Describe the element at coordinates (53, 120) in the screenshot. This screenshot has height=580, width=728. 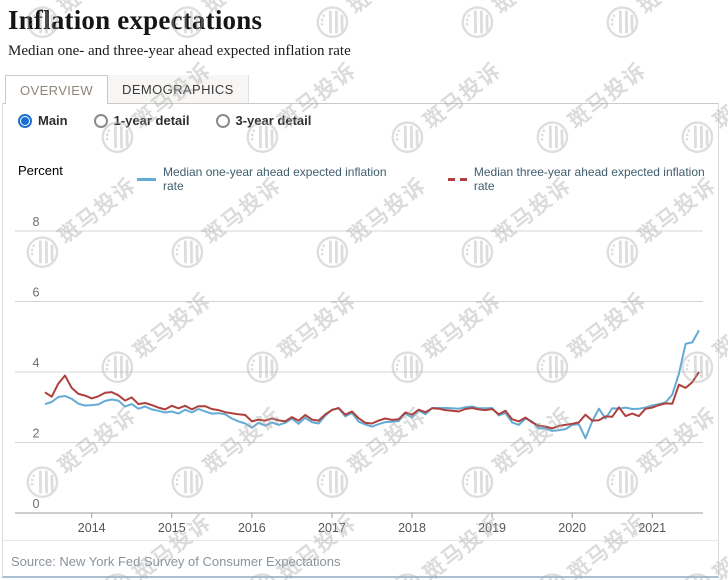
I see `radio-main-label: Main` at that location.